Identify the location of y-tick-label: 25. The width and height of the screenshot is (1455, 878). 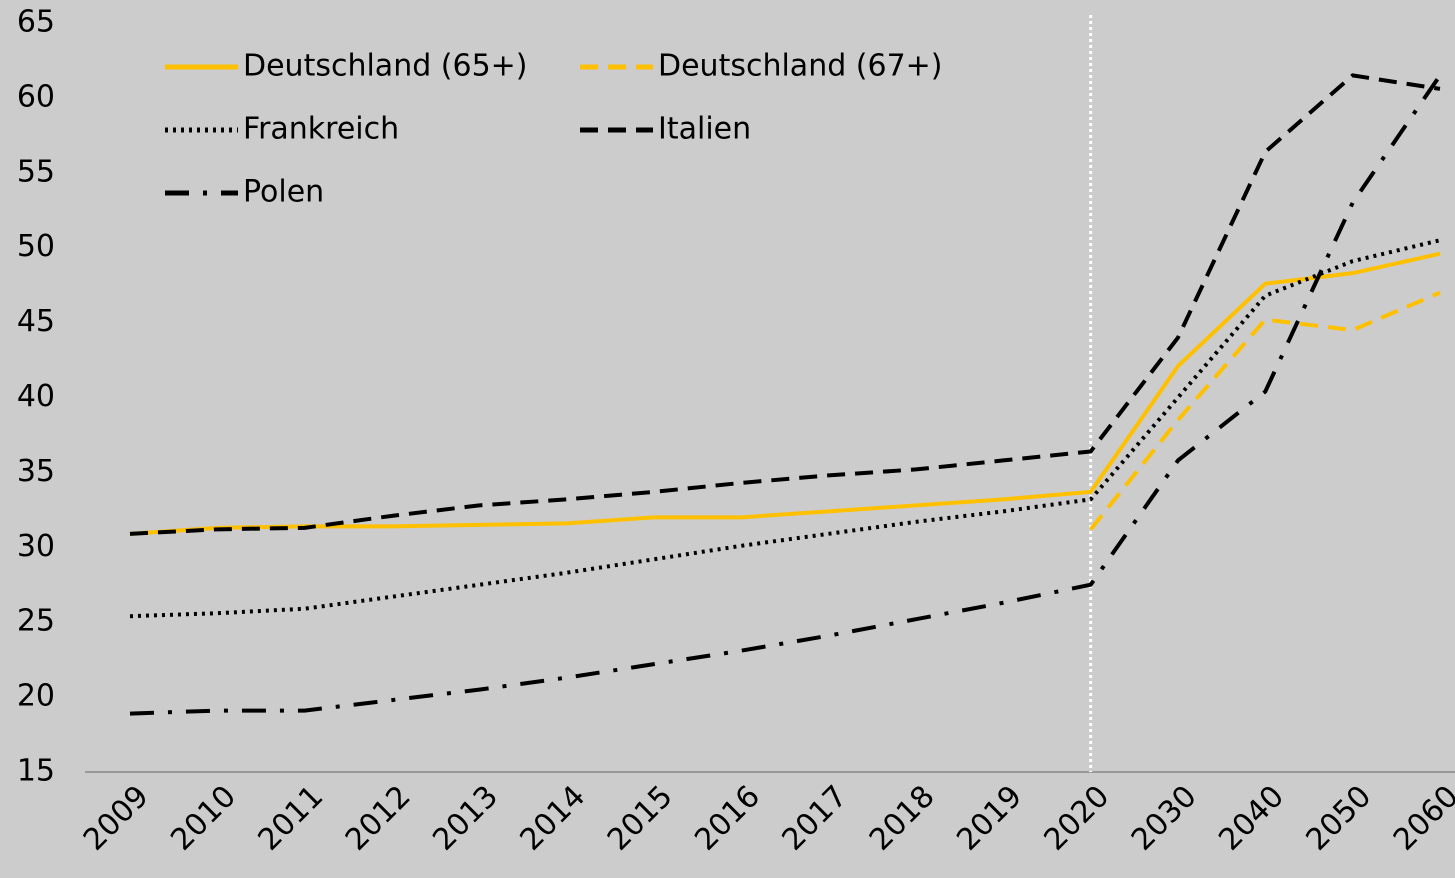
(36, 621).